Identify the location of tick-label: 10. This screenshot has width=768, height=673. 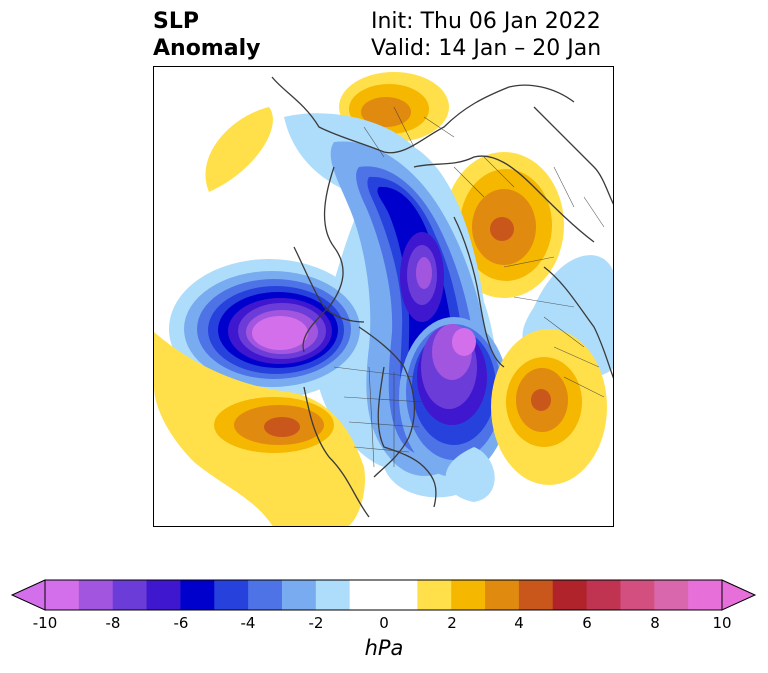
(722, 623).